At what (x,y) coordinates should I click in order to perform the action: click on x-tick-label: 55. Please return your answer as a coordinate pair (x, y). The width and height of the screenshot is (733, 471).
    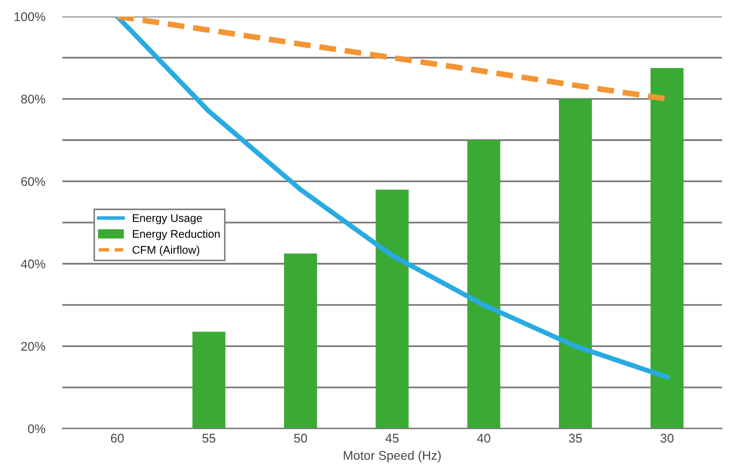
    Looking at the image, I should click on (209, 438).